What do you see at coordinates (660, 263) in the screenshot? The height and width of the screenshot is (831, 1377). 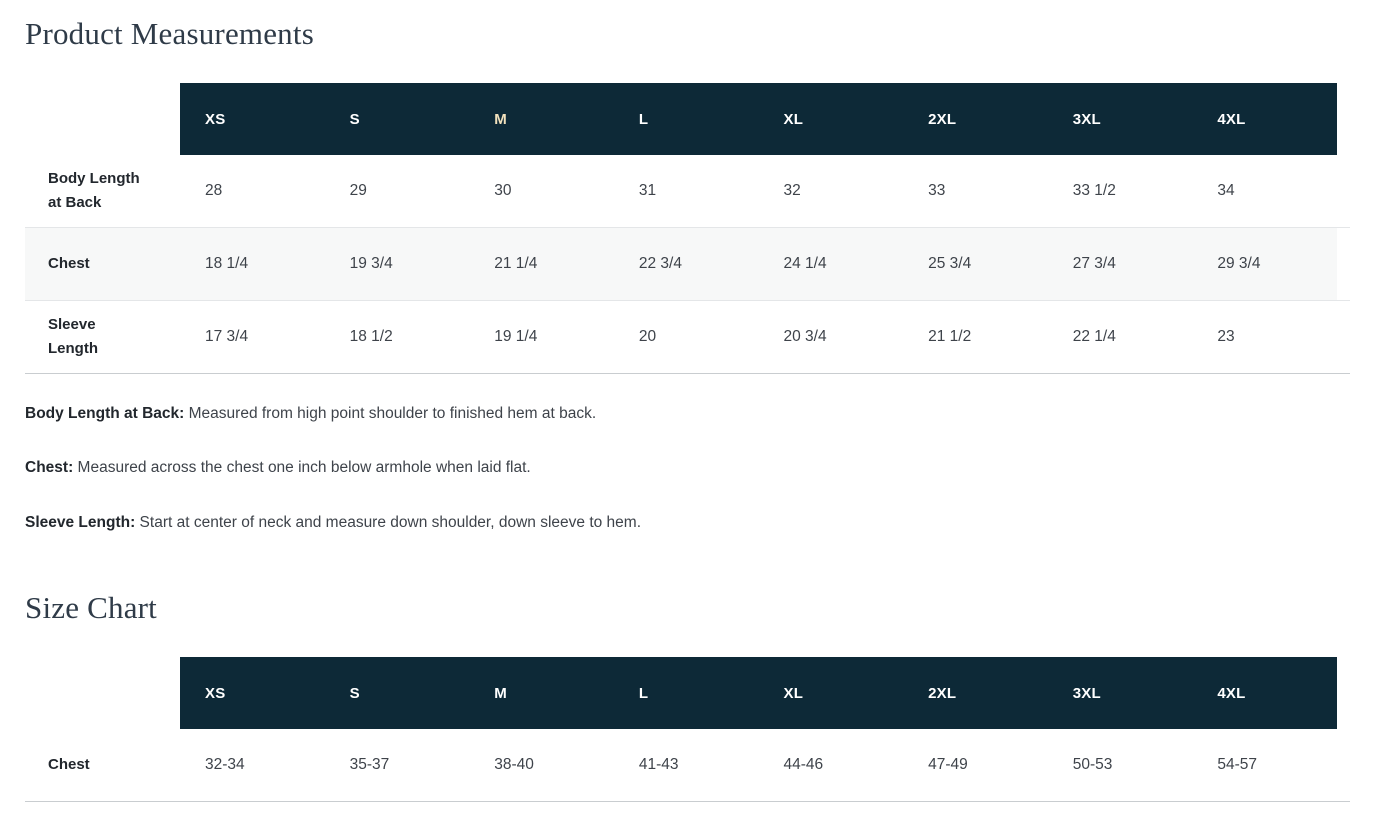 I see `measurement-value: 22 3/4` at bounding box center [660, 263].